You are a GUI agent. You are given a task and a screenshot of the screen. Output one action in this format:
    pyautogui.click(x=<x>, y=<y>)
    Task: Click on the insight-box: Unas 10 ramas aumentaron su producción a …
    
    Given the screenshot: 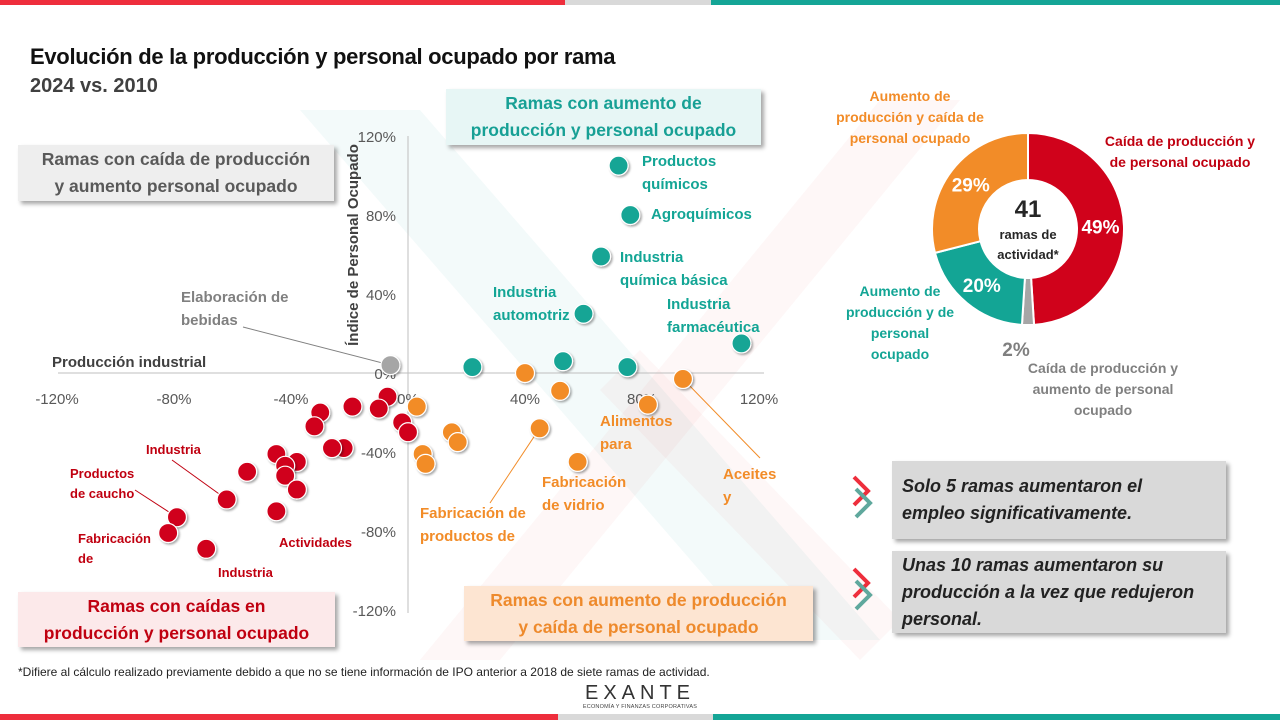 What is the action you would take?
    pyautogui.click(x=1059, y=592)
    